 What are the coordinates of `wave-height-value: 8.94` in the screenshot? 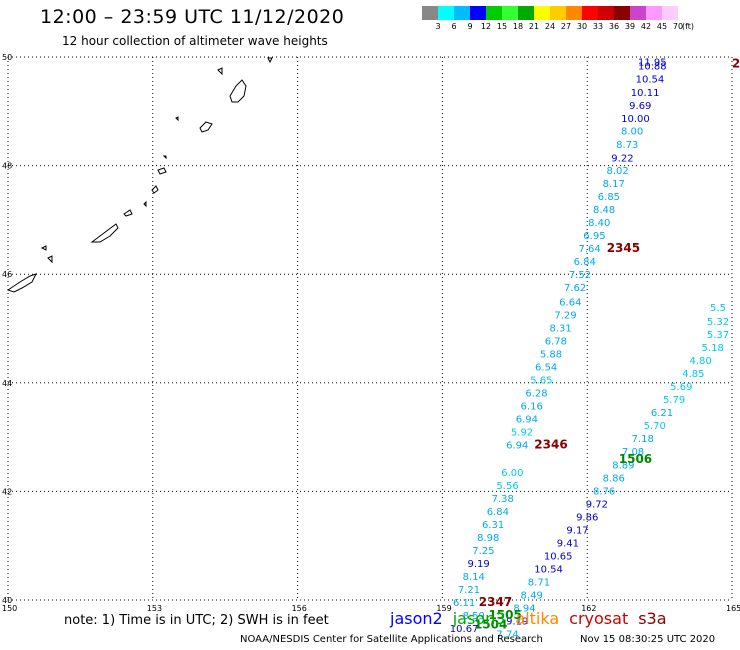 It's located at (524, 609).